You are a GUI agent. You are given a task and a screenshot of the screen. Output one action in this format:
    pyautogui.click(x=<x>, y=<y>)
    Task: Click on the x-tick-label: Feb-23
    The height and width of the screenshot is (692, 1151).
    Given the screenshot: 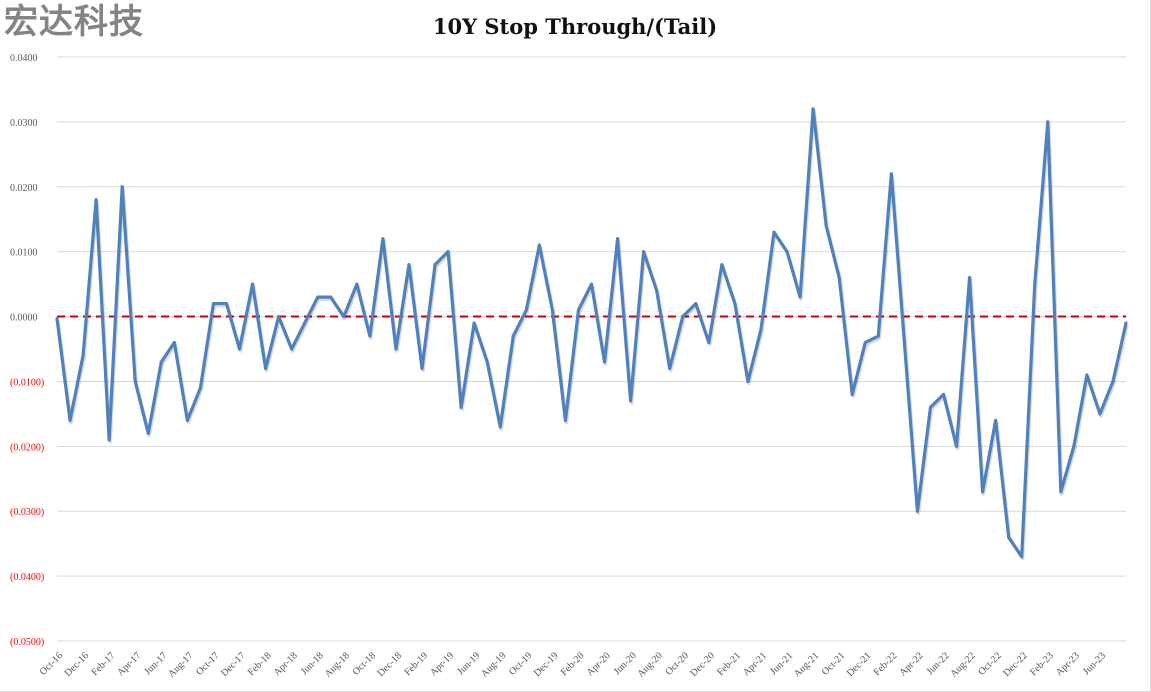 What is the action you would take?
    pyautogui.click(x=1042, y=664)
    